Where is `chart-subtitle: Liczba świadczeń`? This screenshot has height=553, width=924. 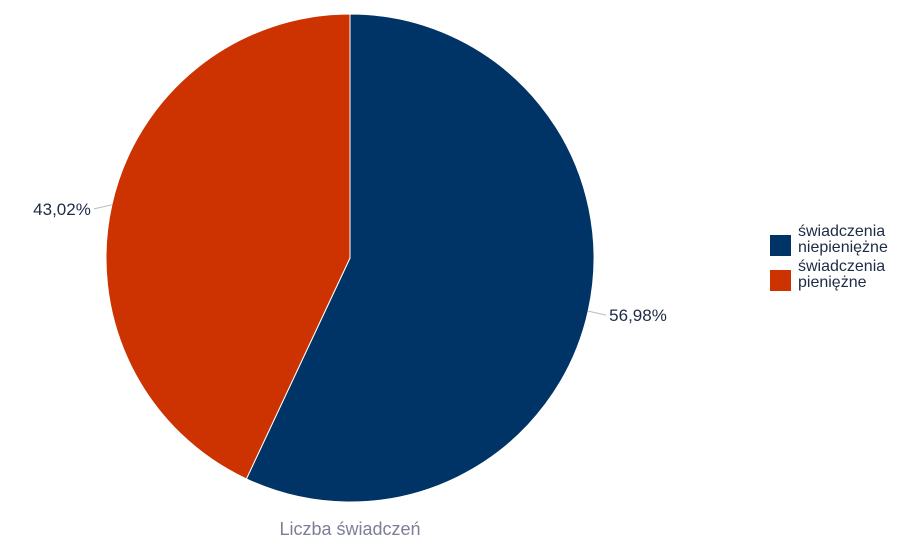 chart-subtitle: Liczba świadczeń is located at coordinates (350, 529).